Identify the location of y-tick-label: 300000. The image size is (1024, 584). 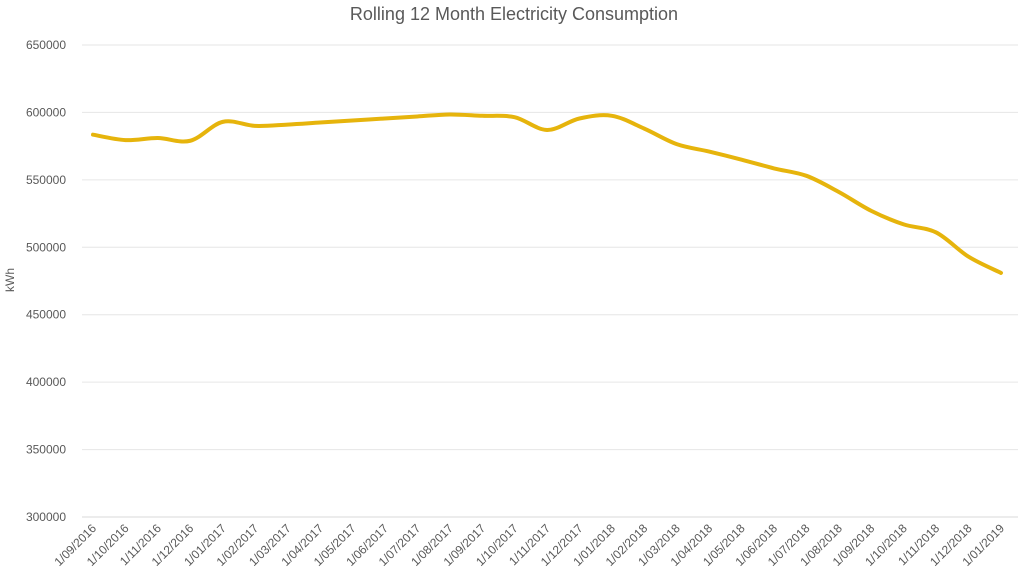
(46, 517).